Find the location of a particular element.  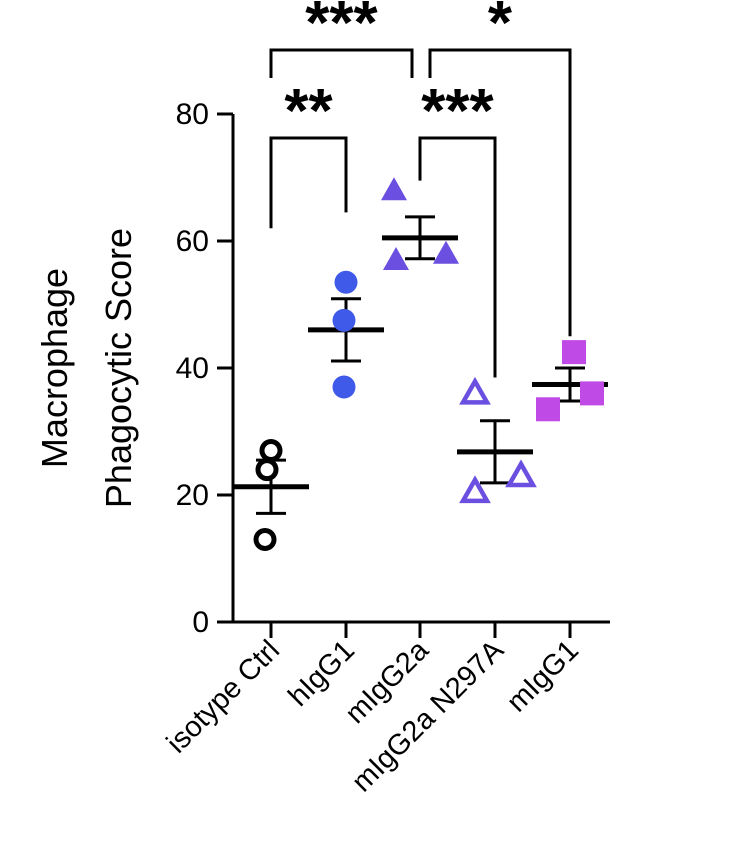

y-tick-label: 40 is located at coordinates (192, 368).